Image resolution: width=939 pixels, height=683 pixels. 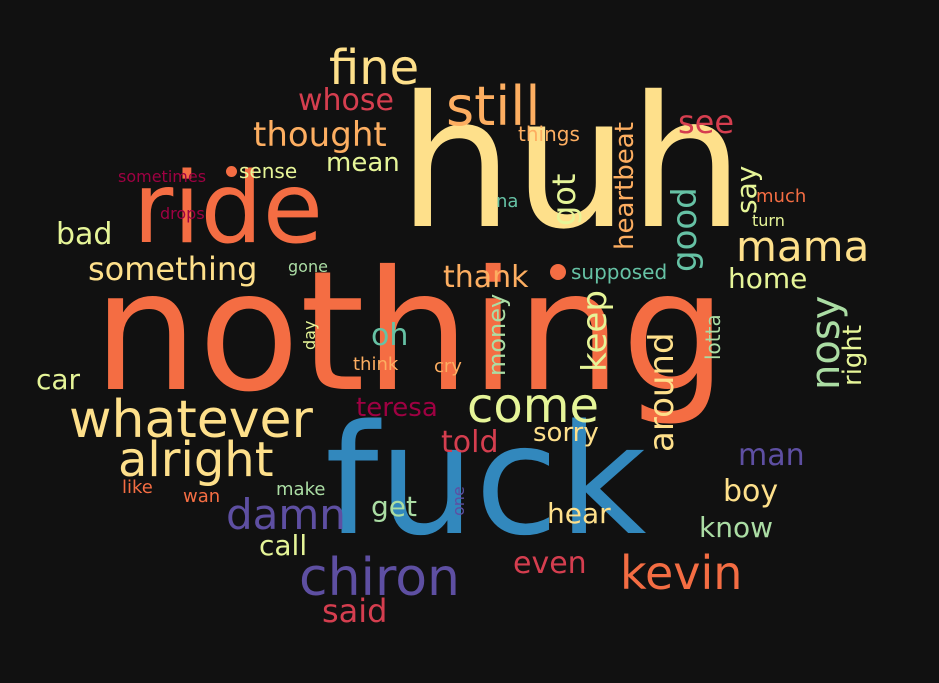 I want to click on word-day: day, so click(x=309, y=335).